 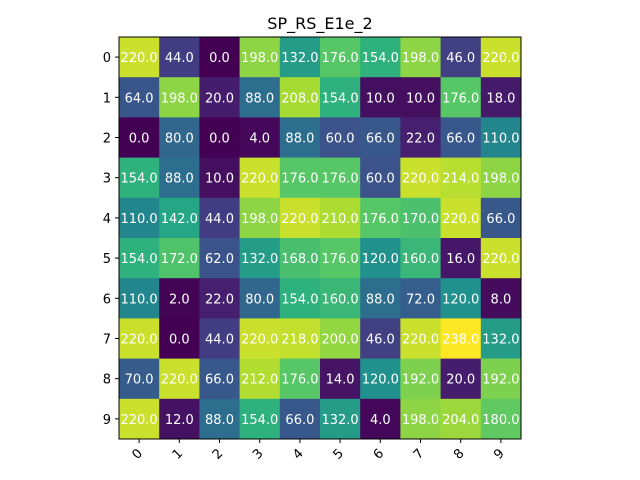 What do you see at coordinates (420, 259) in the screenshot?
I see `cell-value-label: 160.0` at bounding box center [420, 259].